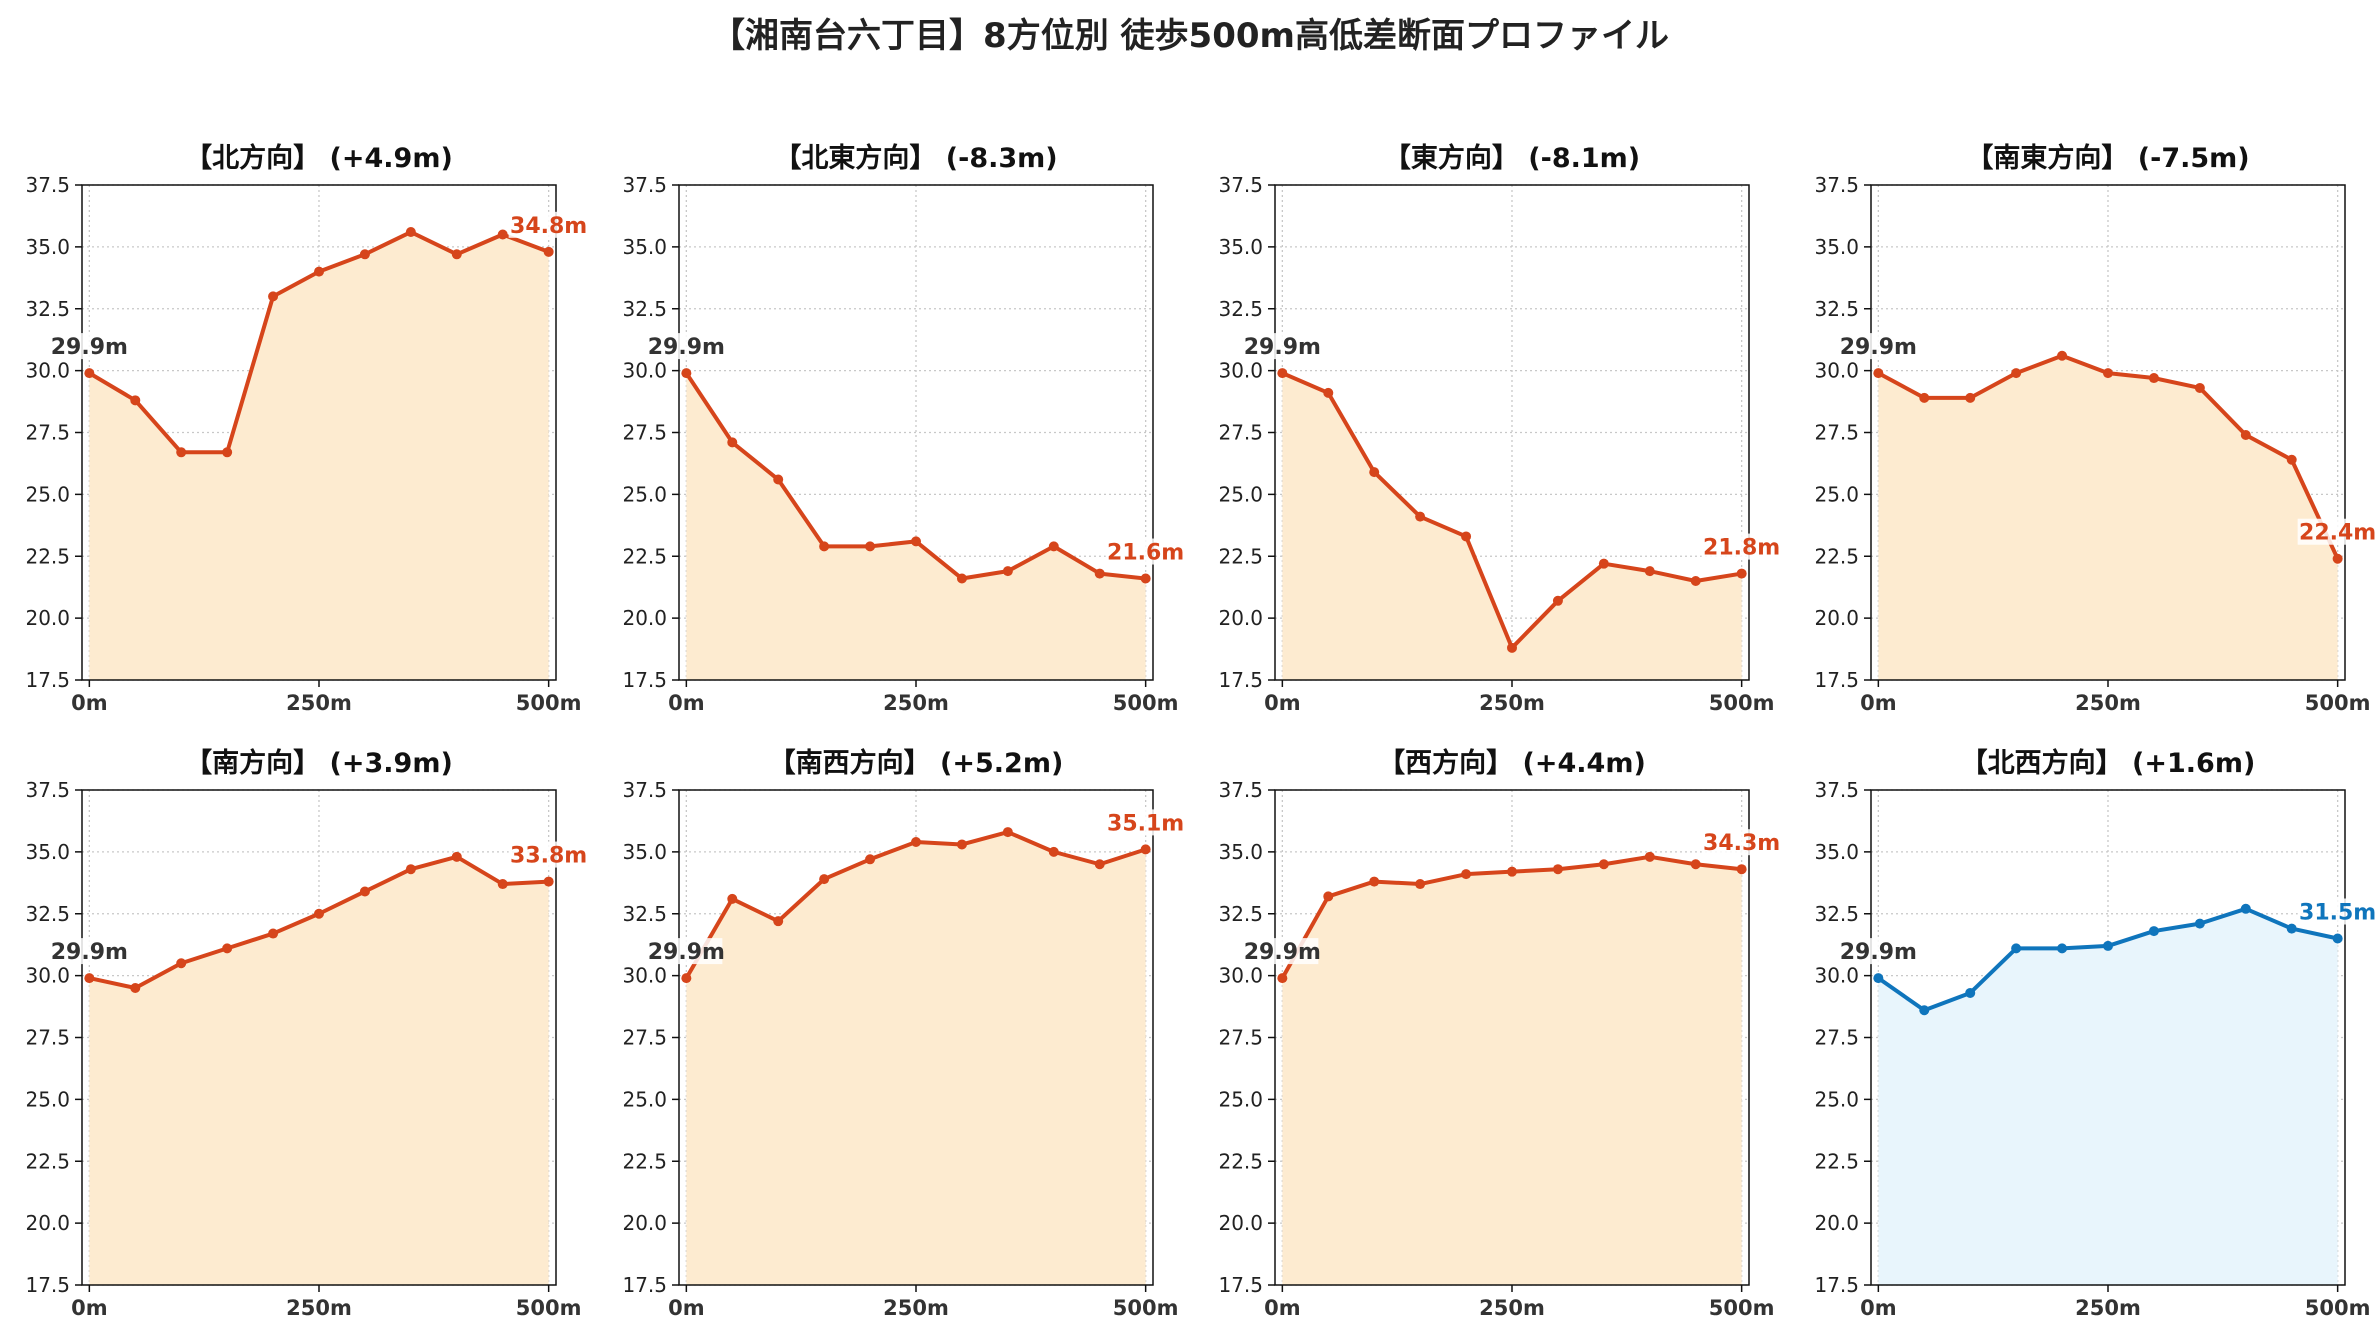 The width and height of the screenshot is (2380, 1340). Describe the element at coordinates (644, 433) in the screenshot. I see `y-tick-label: 27.5` at that location.